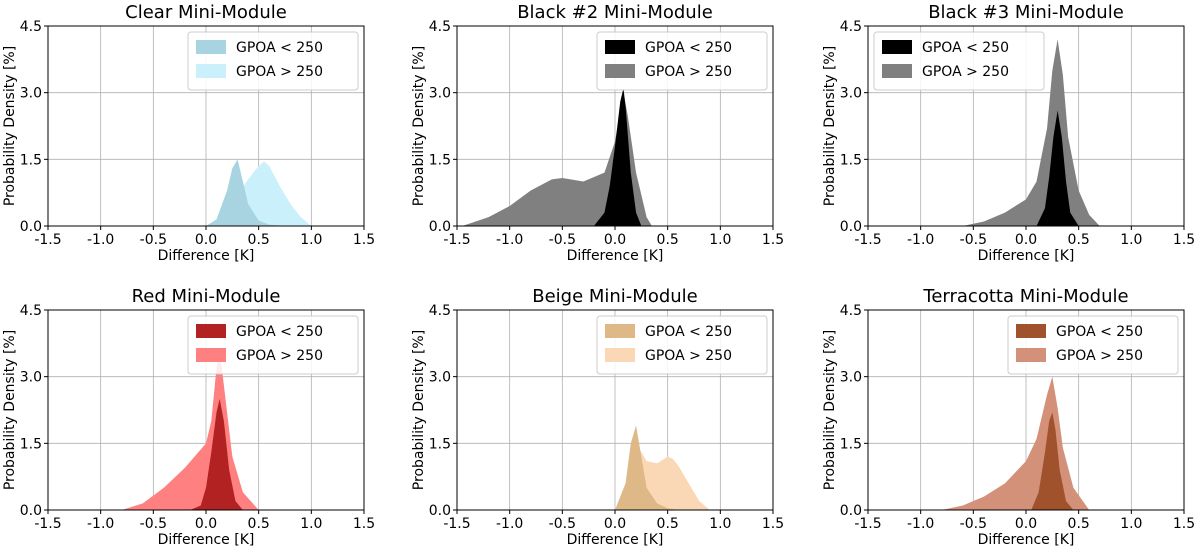 This screenshot has width=1200, height=554. Describe the element at coordinates (206, 296) in the screenshot. I see `chart-title: Red Mini-Module` at that location.